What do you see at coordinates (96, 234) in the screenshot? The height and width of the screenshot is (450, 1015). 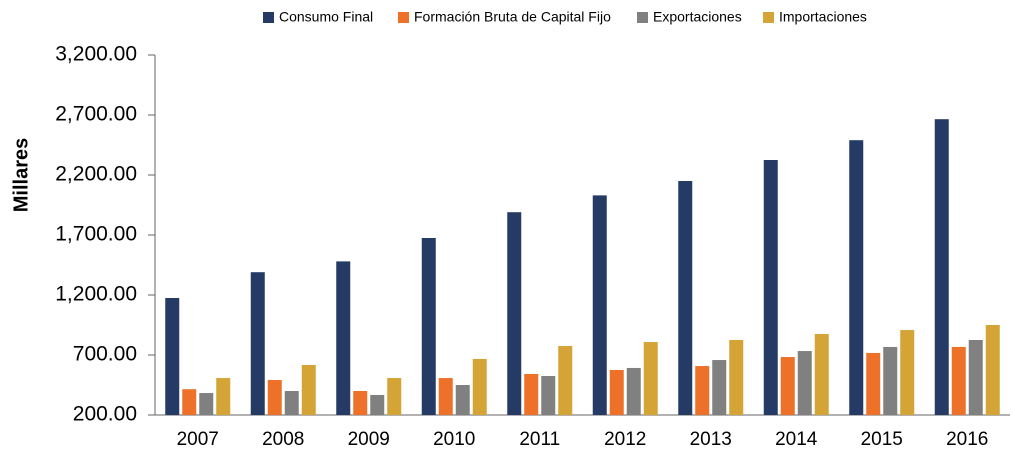 I see `y-tick-label: 1,700.00` at bounding box center [96, 234].